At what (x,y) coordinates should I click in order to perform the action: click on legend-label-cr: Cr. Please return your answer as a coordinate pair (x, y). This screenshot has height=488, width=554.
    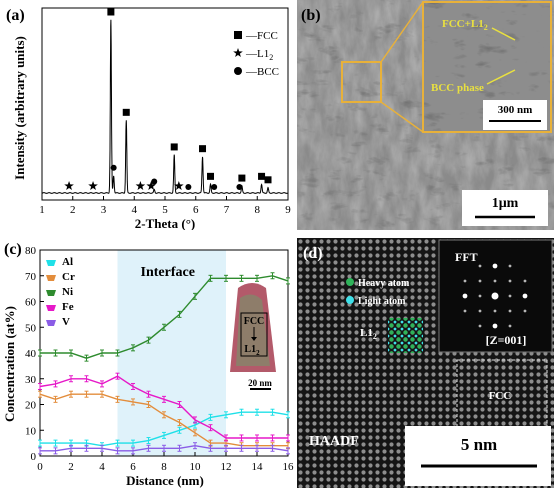
    Looking at the image, I should click on (68, 277).